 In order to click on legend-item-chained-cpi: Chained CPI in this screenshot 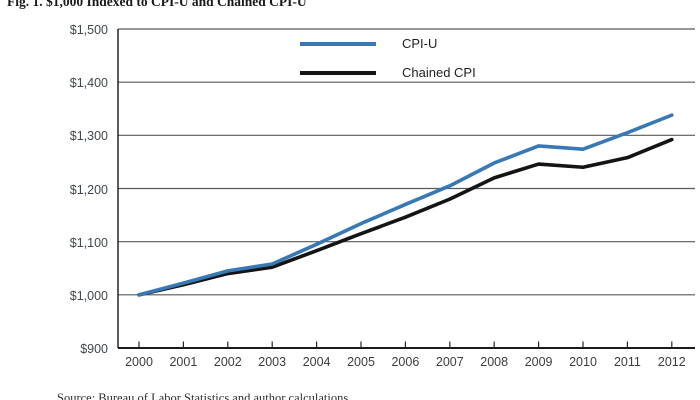, I will do `click(388, 72)`.